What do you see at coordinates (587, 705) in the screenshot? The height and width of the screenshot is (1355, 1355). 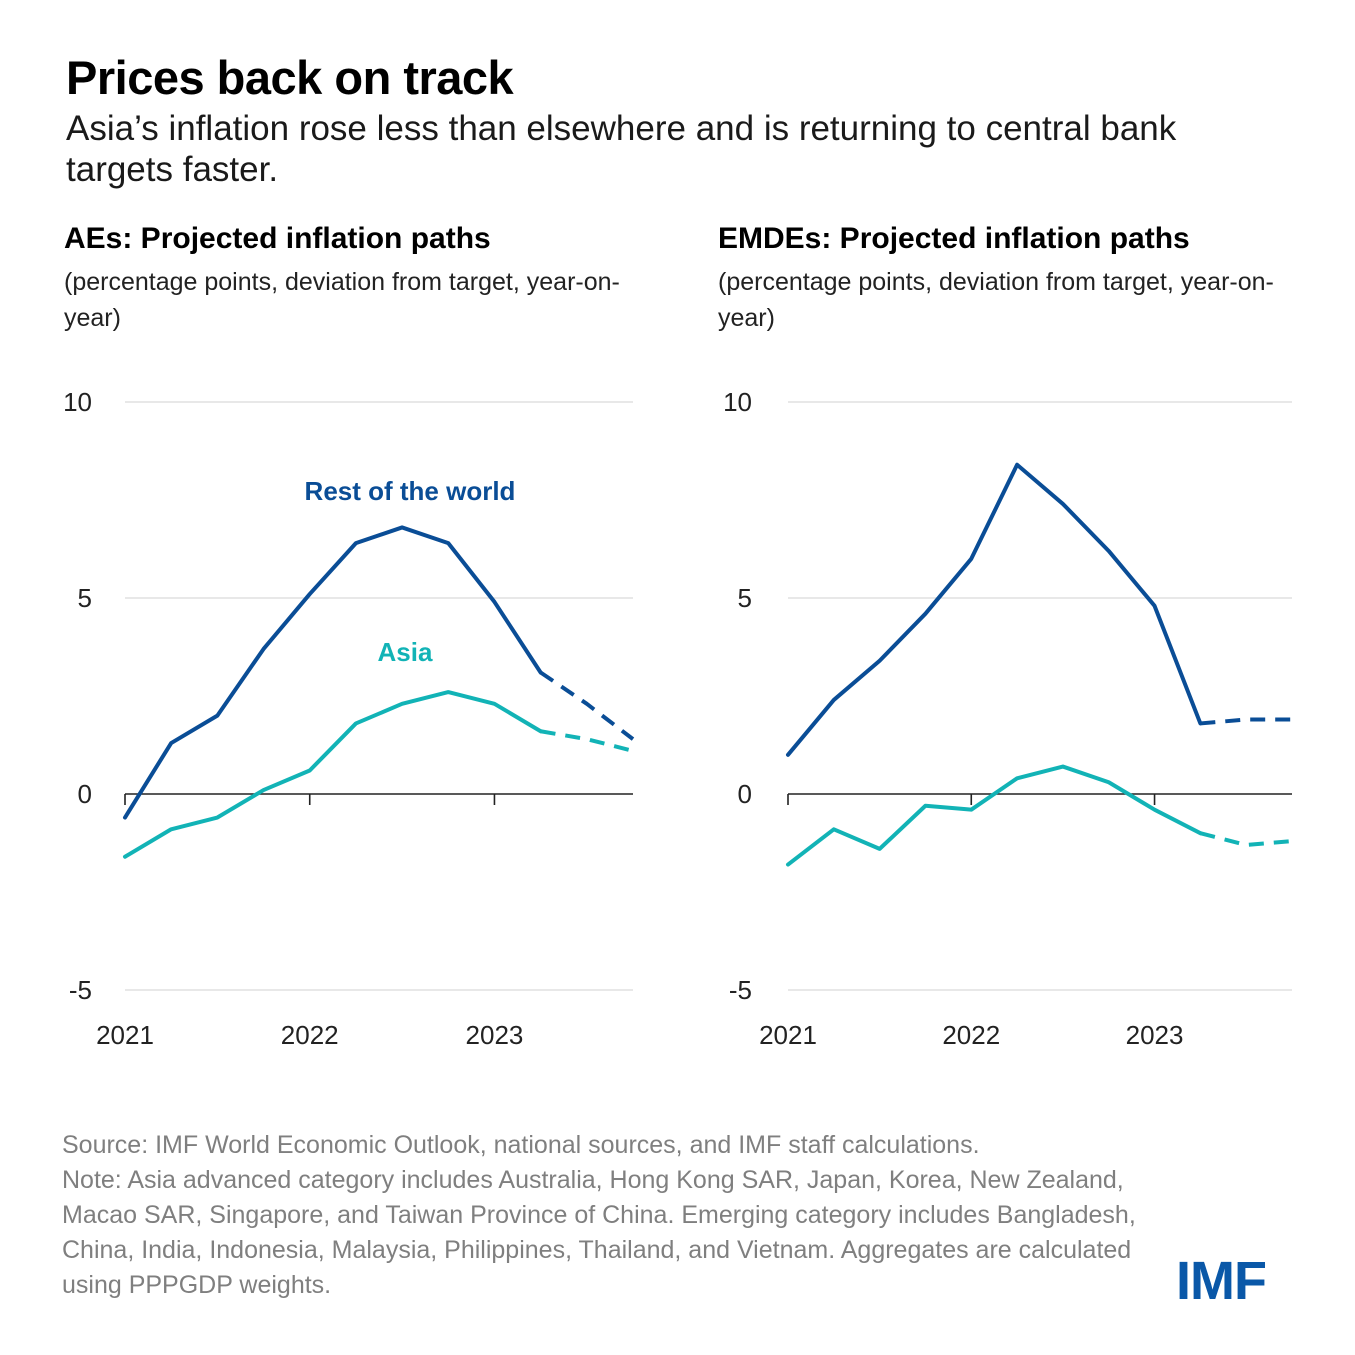 I see `left-rest-of-world-projection-line` at bounding box center [587, 705].